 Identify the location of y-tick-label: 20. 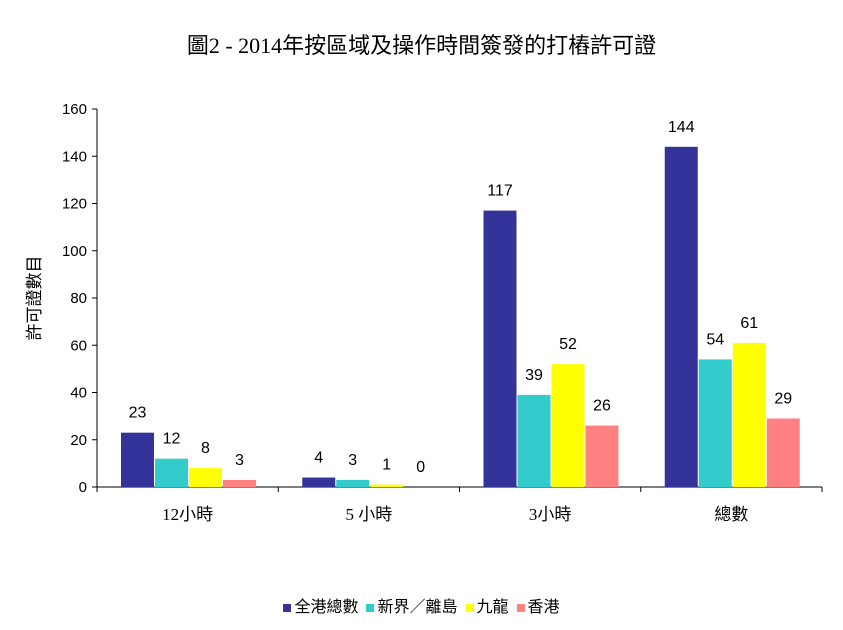
(78, 440).